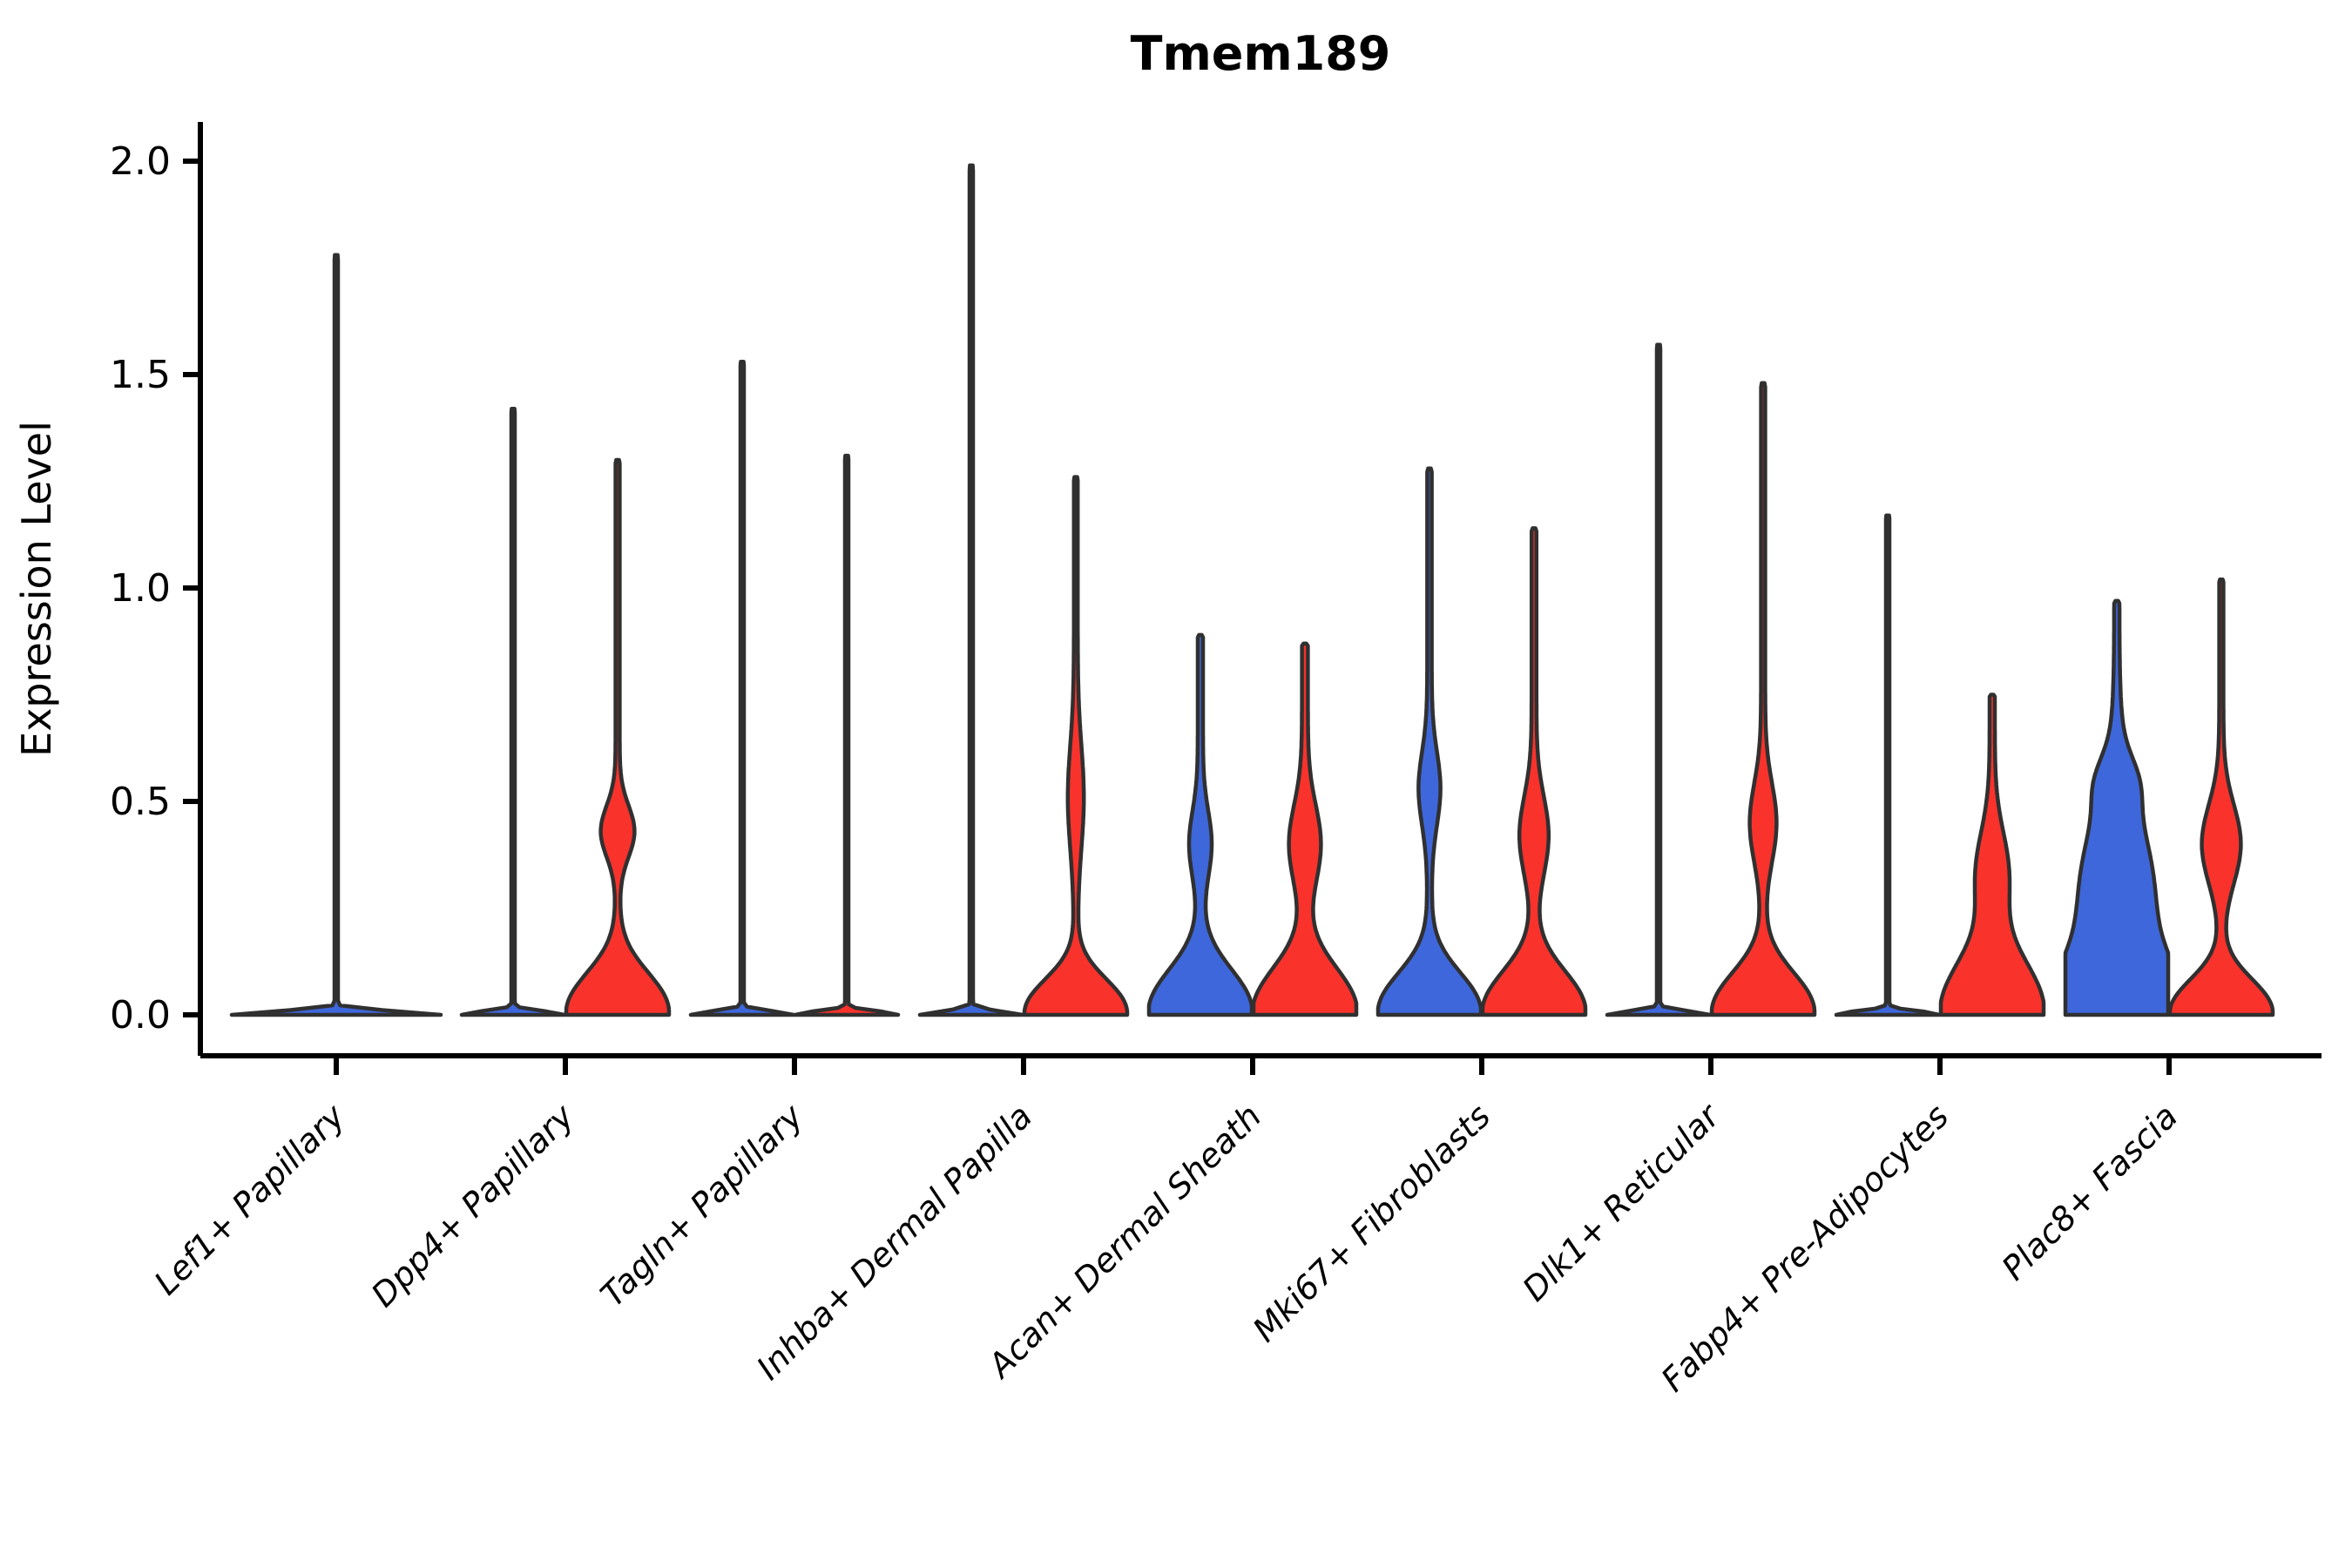 The image size is (2352, 1568). I want to click on y-tick-label: 0.0, so click(140, 1015).